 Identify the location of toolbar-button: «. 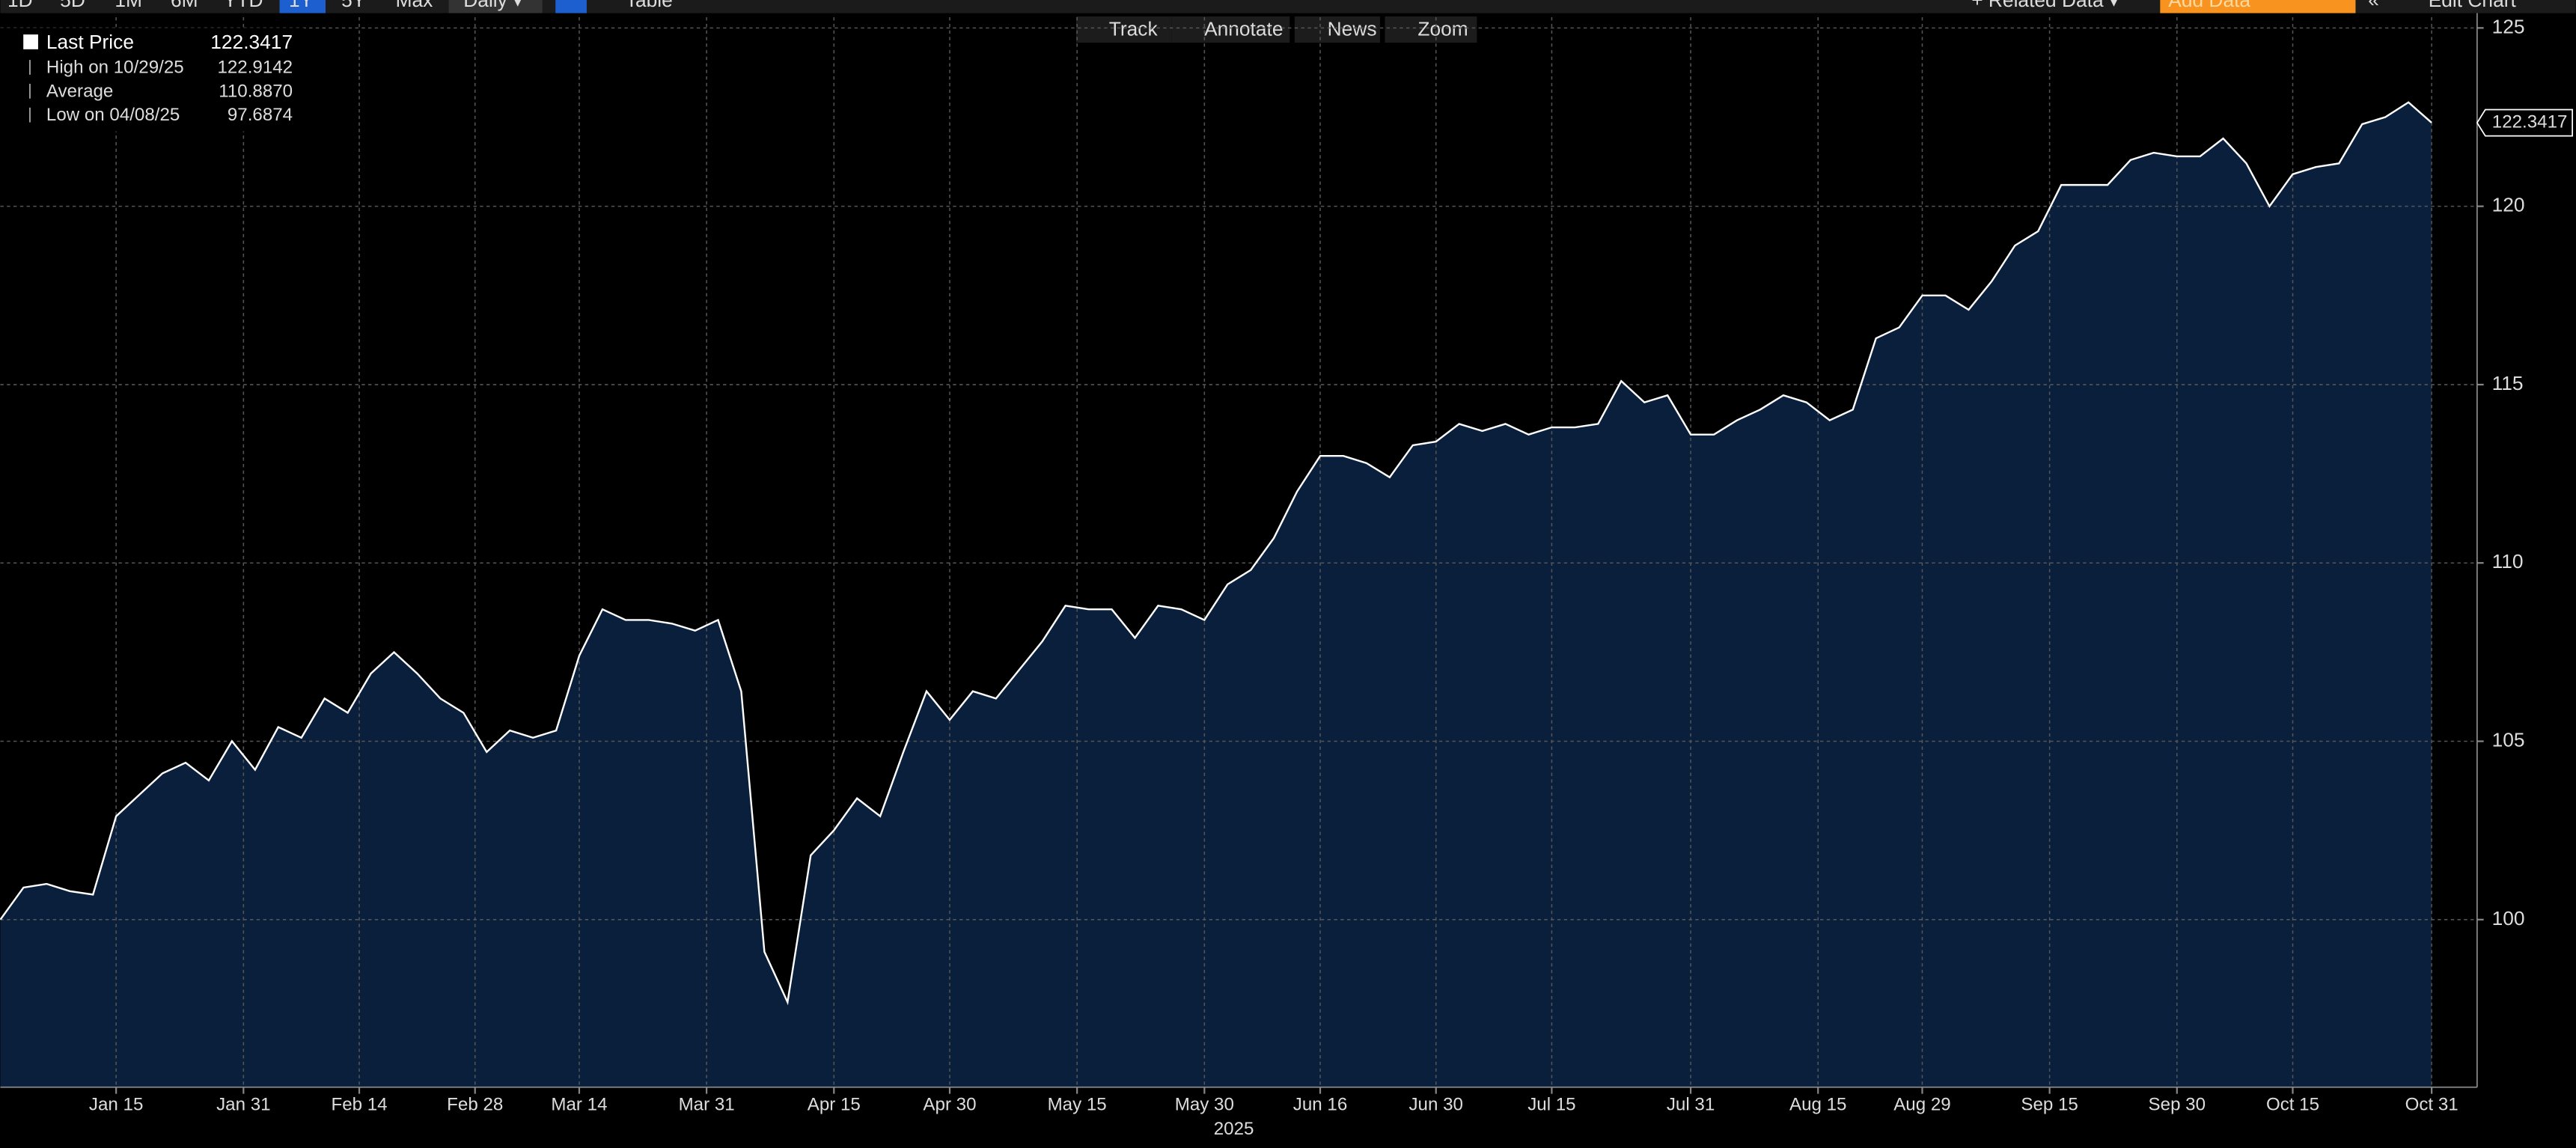
(2373, 5).